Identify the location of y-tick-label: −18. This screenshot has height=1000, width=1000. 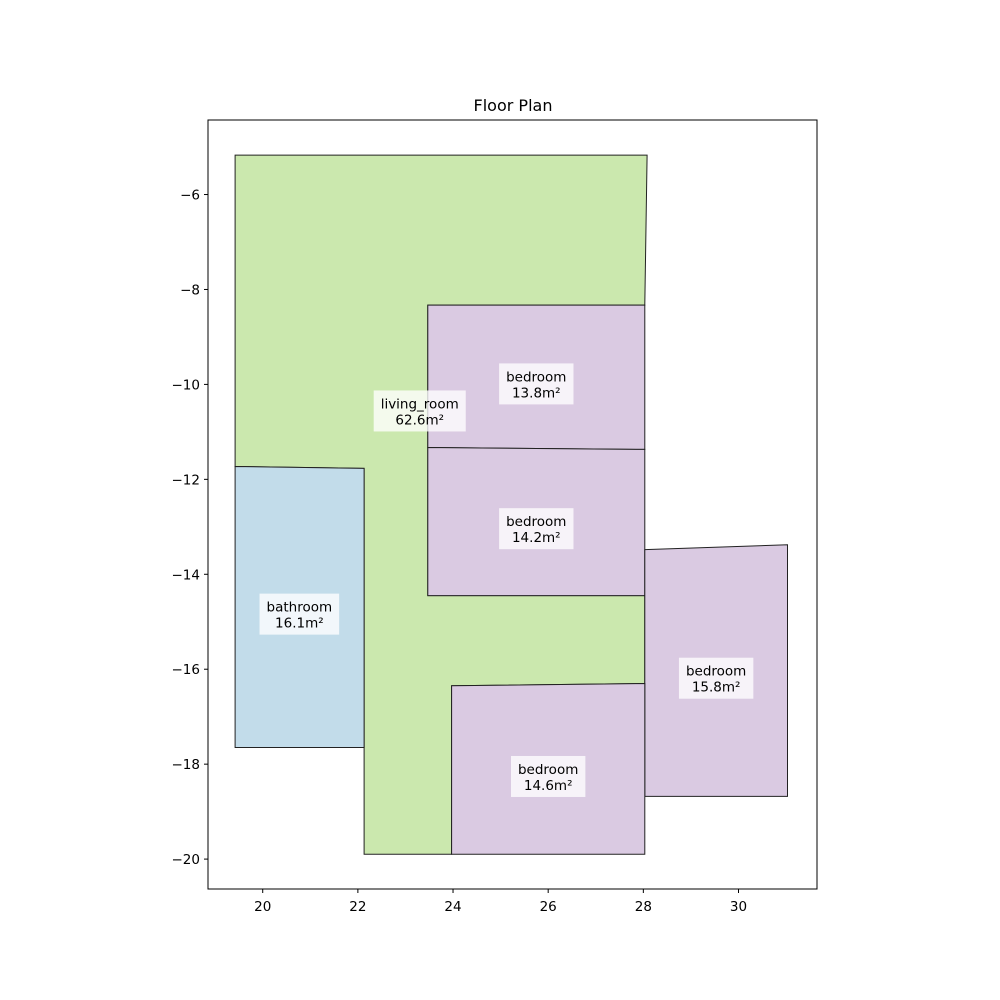
(186, 765).